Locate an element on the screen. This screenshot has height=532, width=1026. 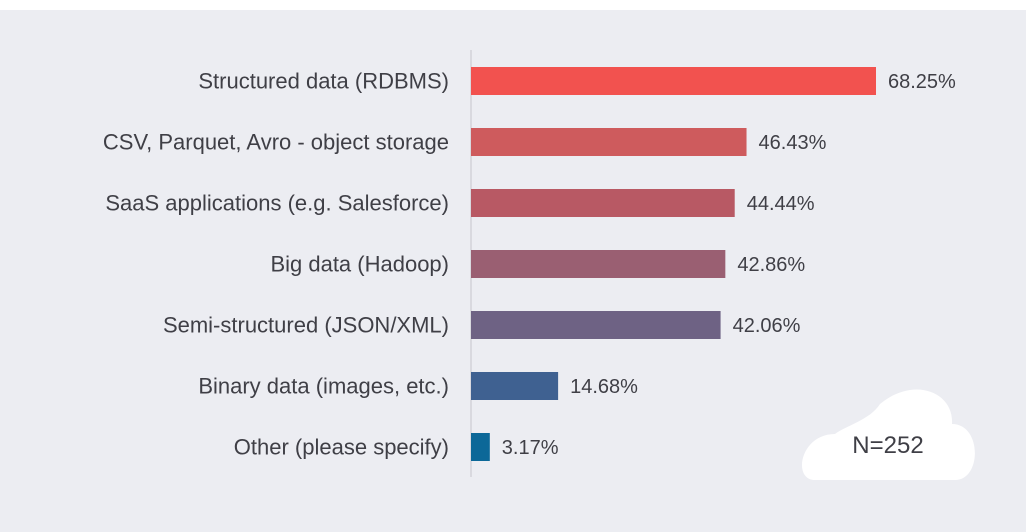
value-label: 44.44% is located at coordinates (781, 204).